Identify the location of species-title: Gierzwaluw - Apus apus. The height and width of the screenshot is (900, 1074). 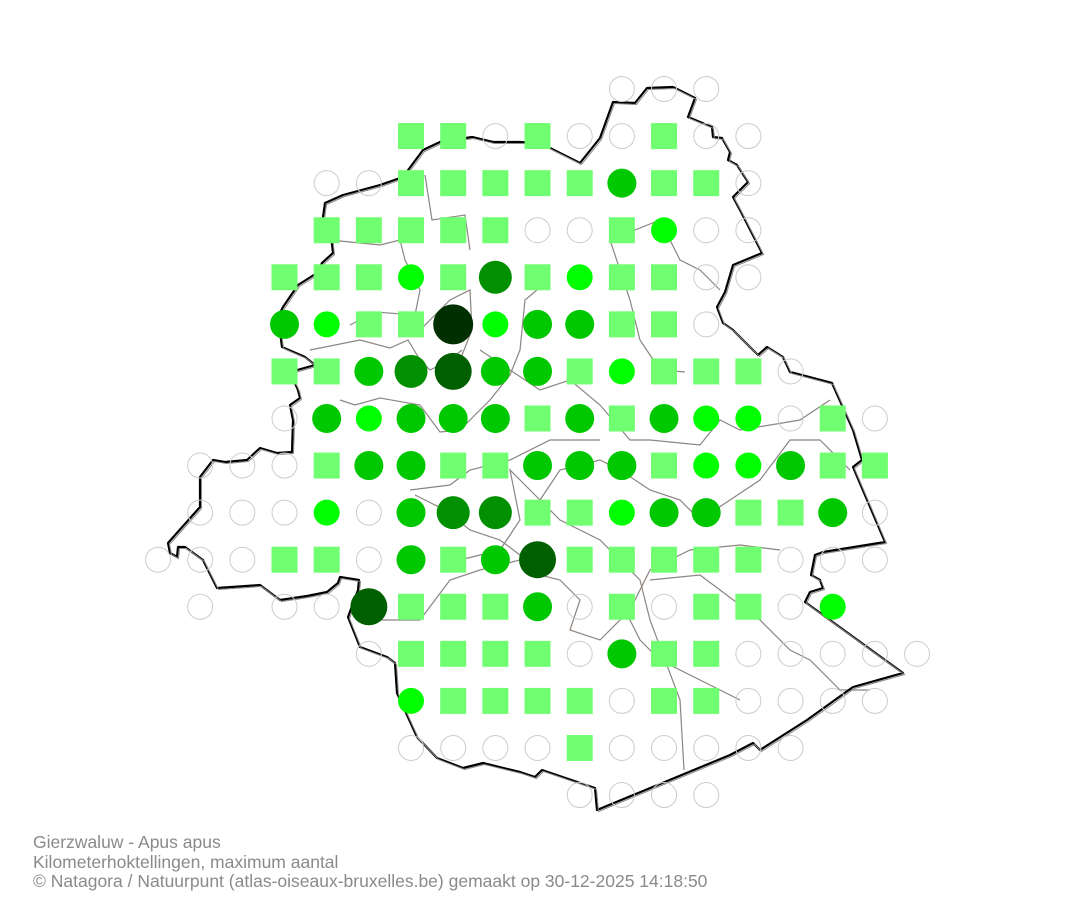
(127, 842).